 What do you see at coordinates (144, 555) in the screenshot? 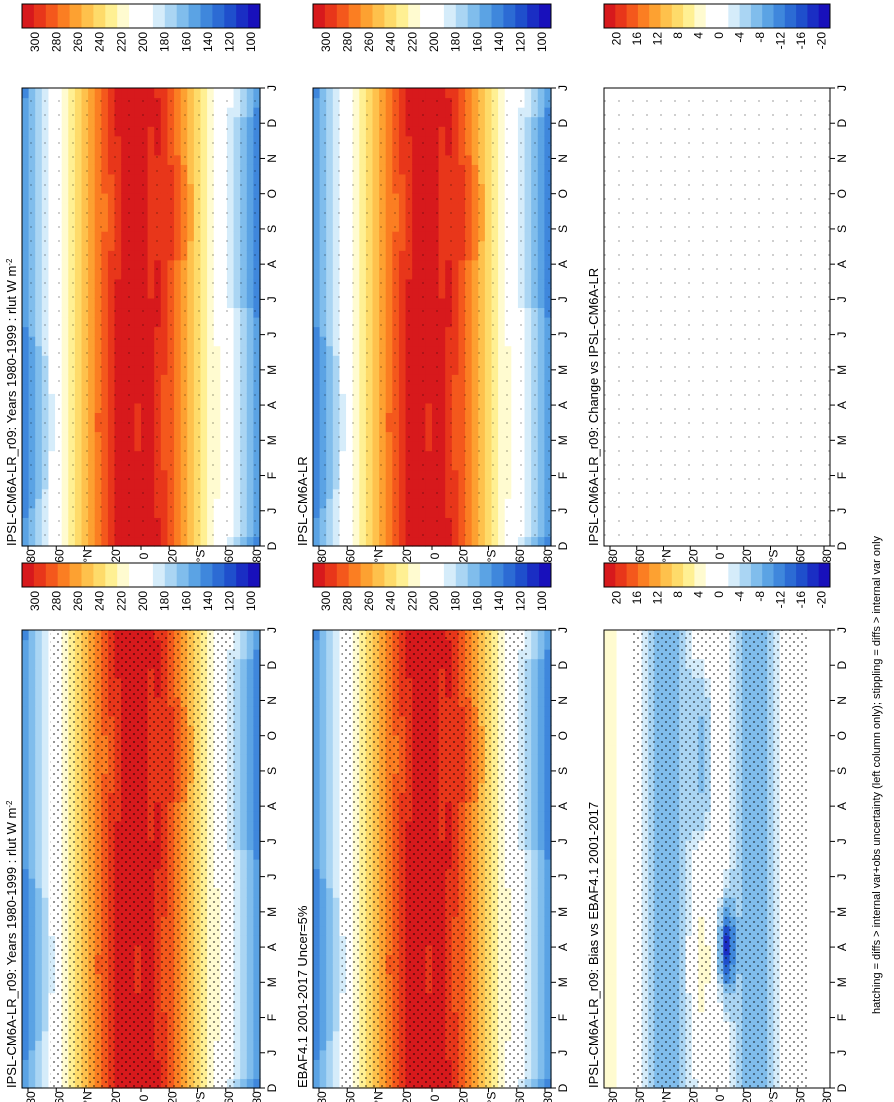
I see `lat-tick-label: 0` at bounding box center [144, 555].